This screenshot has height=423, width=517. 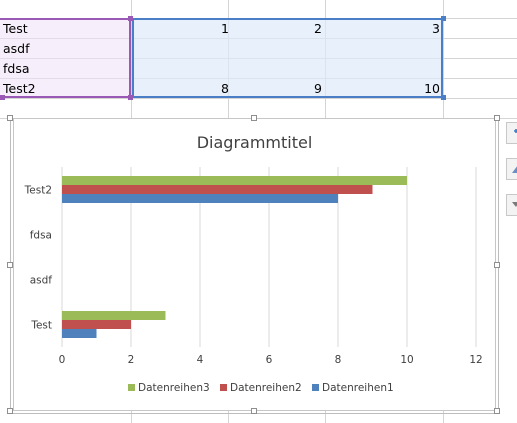 What do you see at coordinates (287, 58) in the screenshot?
I see `selection-value-range` at bounding box center [287, 58].